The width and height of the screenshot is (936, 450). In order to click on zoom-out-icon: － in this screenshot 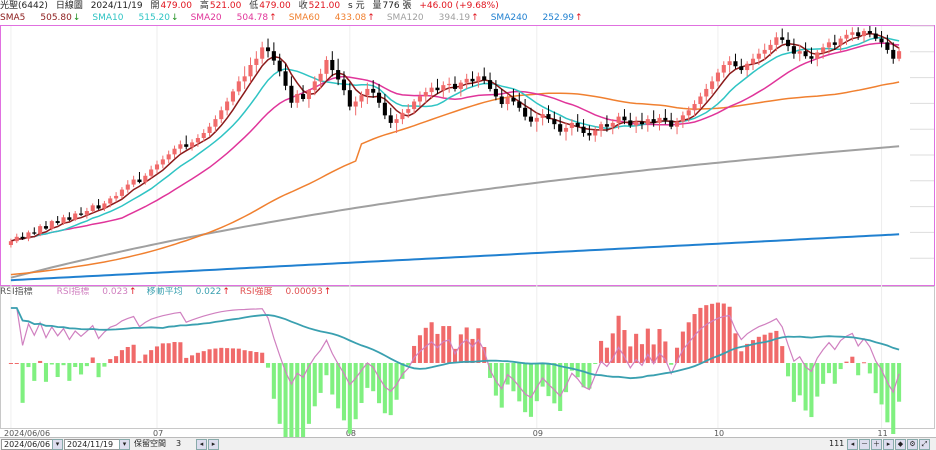, I will do `click(864, 444)`.